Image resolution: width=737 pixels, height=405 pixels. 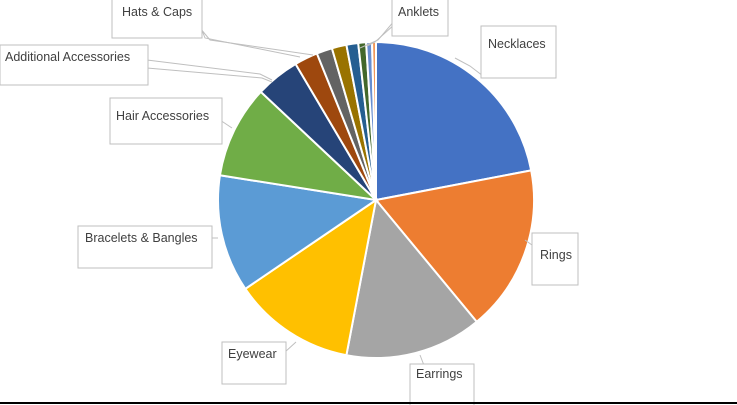 I want to click on label-rings: Rings, so click(x=556, y=255).